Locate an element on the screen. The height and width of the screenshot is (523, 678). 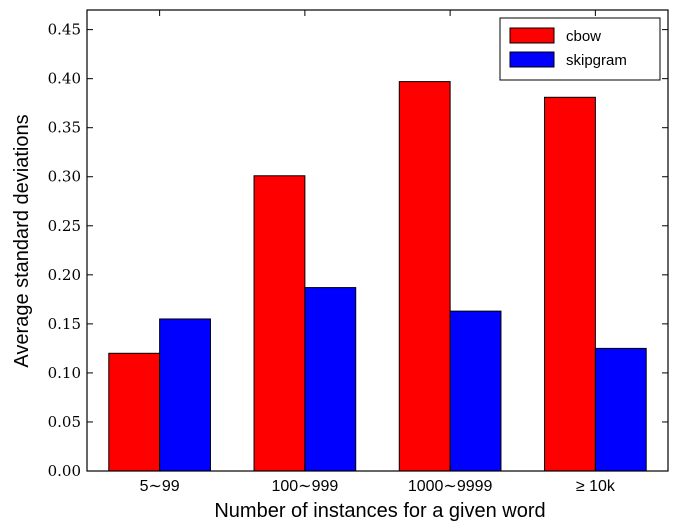
legend: cbow skipgram is located at coordinates (580, 49).